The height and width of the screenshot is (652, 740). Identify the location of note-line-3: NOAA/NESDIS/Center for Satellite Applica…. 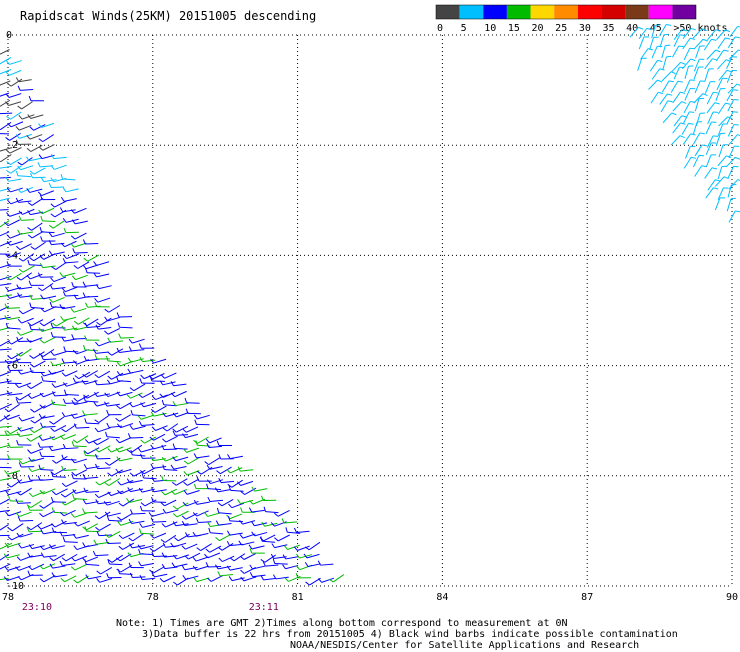
(464, 646).